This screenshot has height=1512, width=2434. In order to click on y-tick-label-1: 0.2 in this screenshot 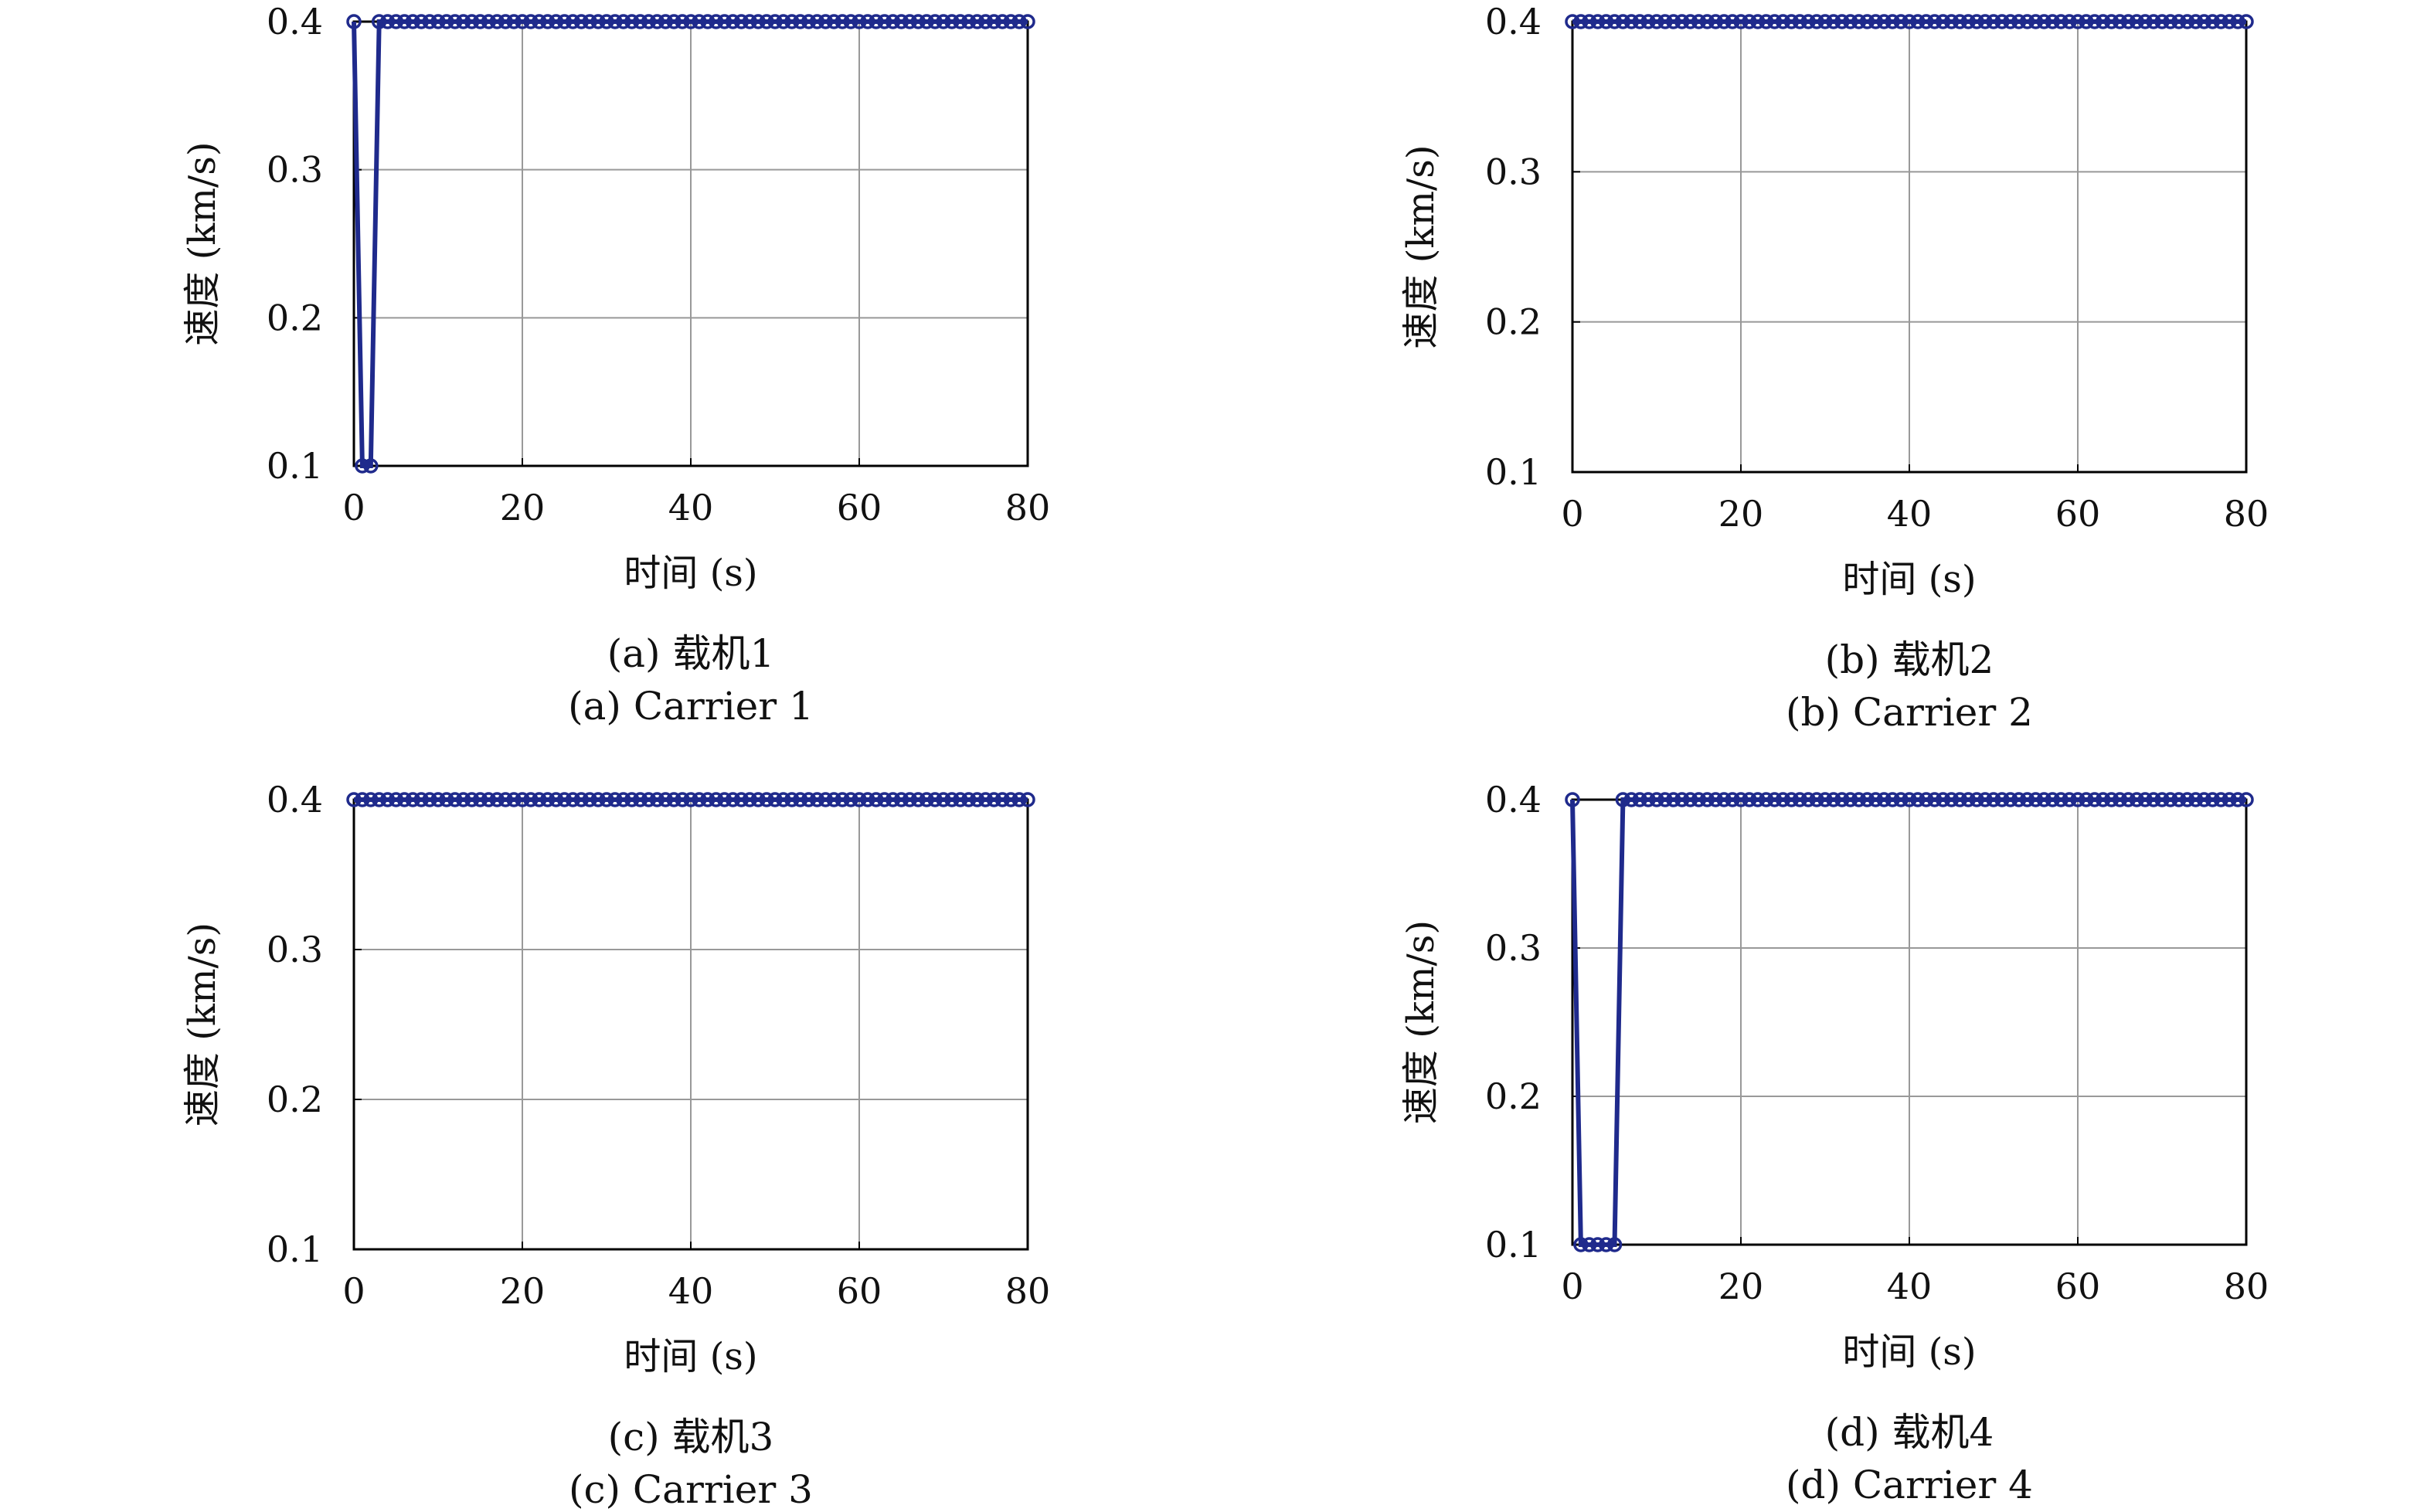, I will do `click(295, 1099)`.